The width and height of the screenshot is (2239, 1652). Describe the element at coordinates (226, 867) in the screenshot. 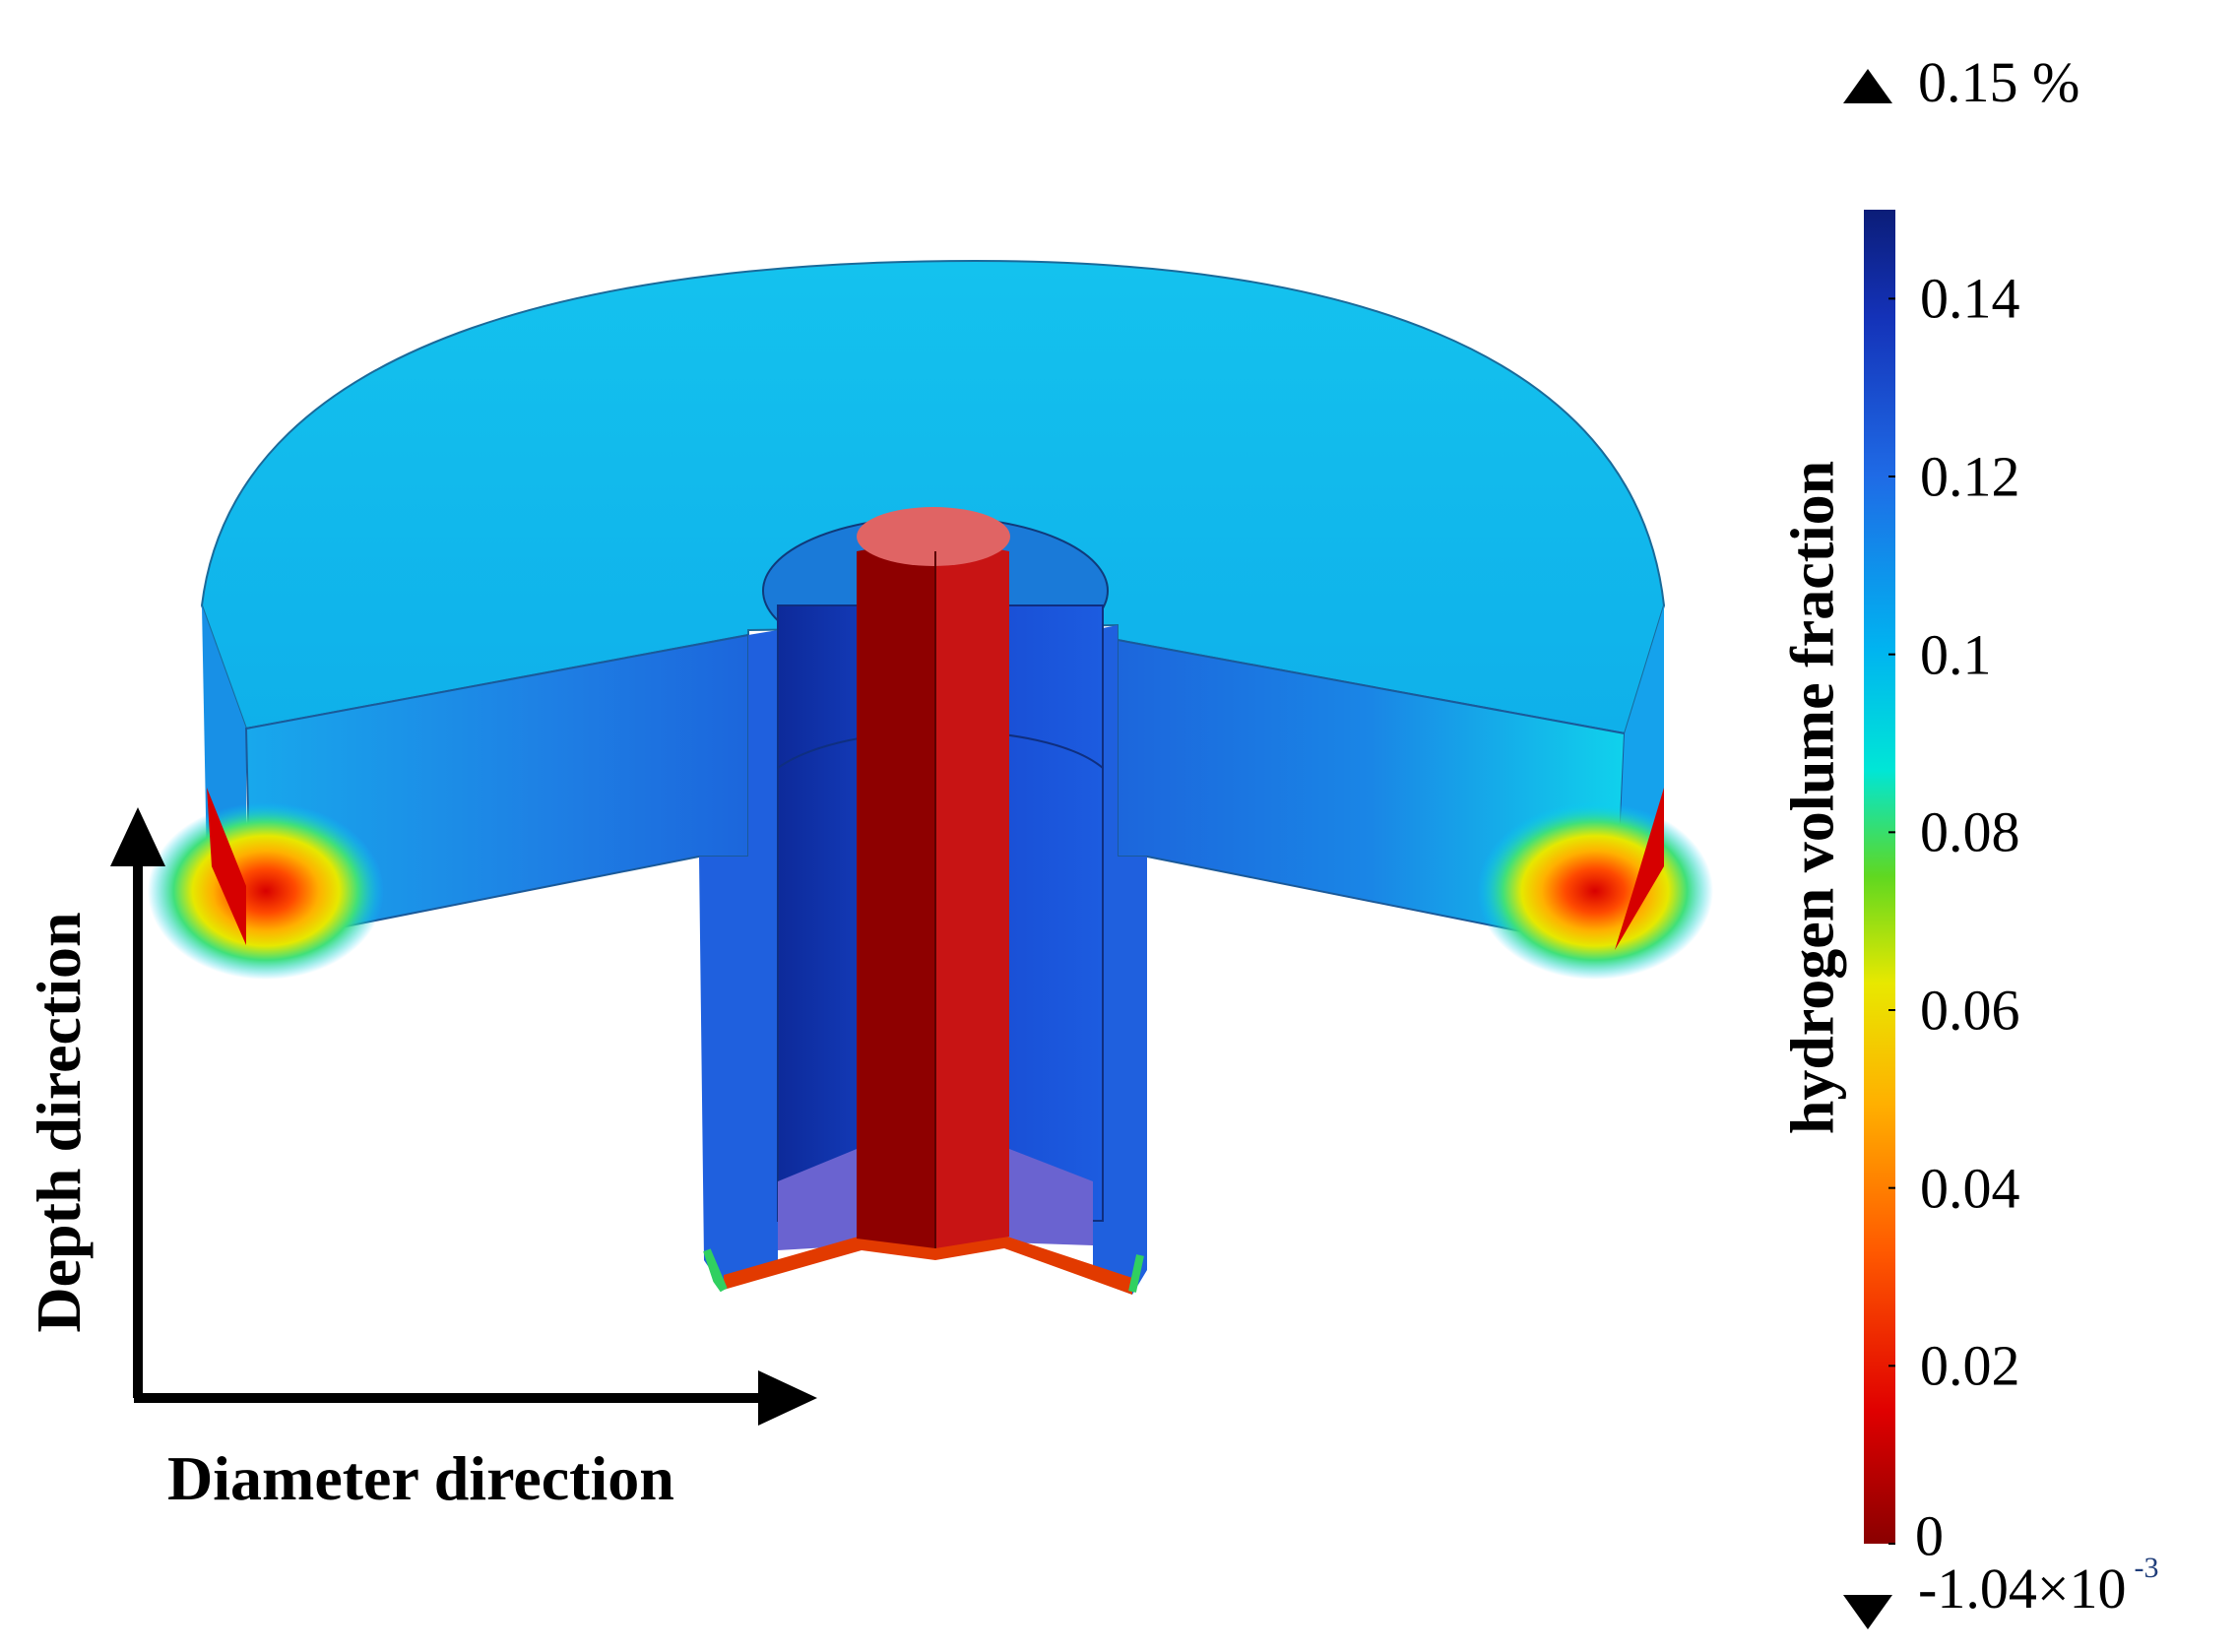

I see `rim-left-bottom-hot` at that location.